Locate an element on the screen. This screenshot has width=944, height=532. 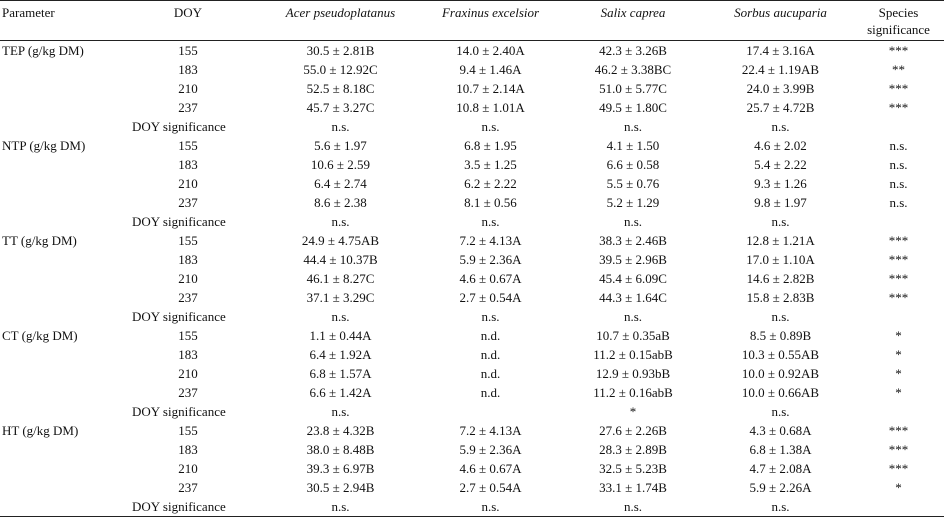
value-cell: 39.5 ± 2.96B is located at coordinates (633, 259).